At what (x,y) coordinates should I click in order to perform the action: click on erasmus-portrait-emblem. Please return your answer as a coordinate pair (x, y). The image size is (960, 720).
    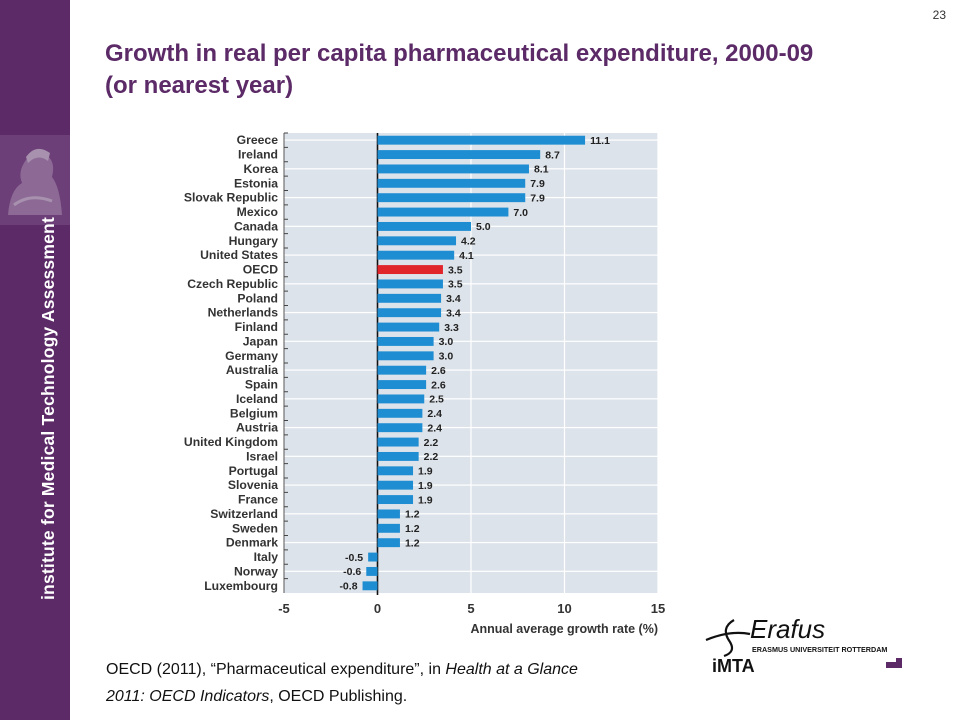
    Looking at the image, I should click on (35, 180).